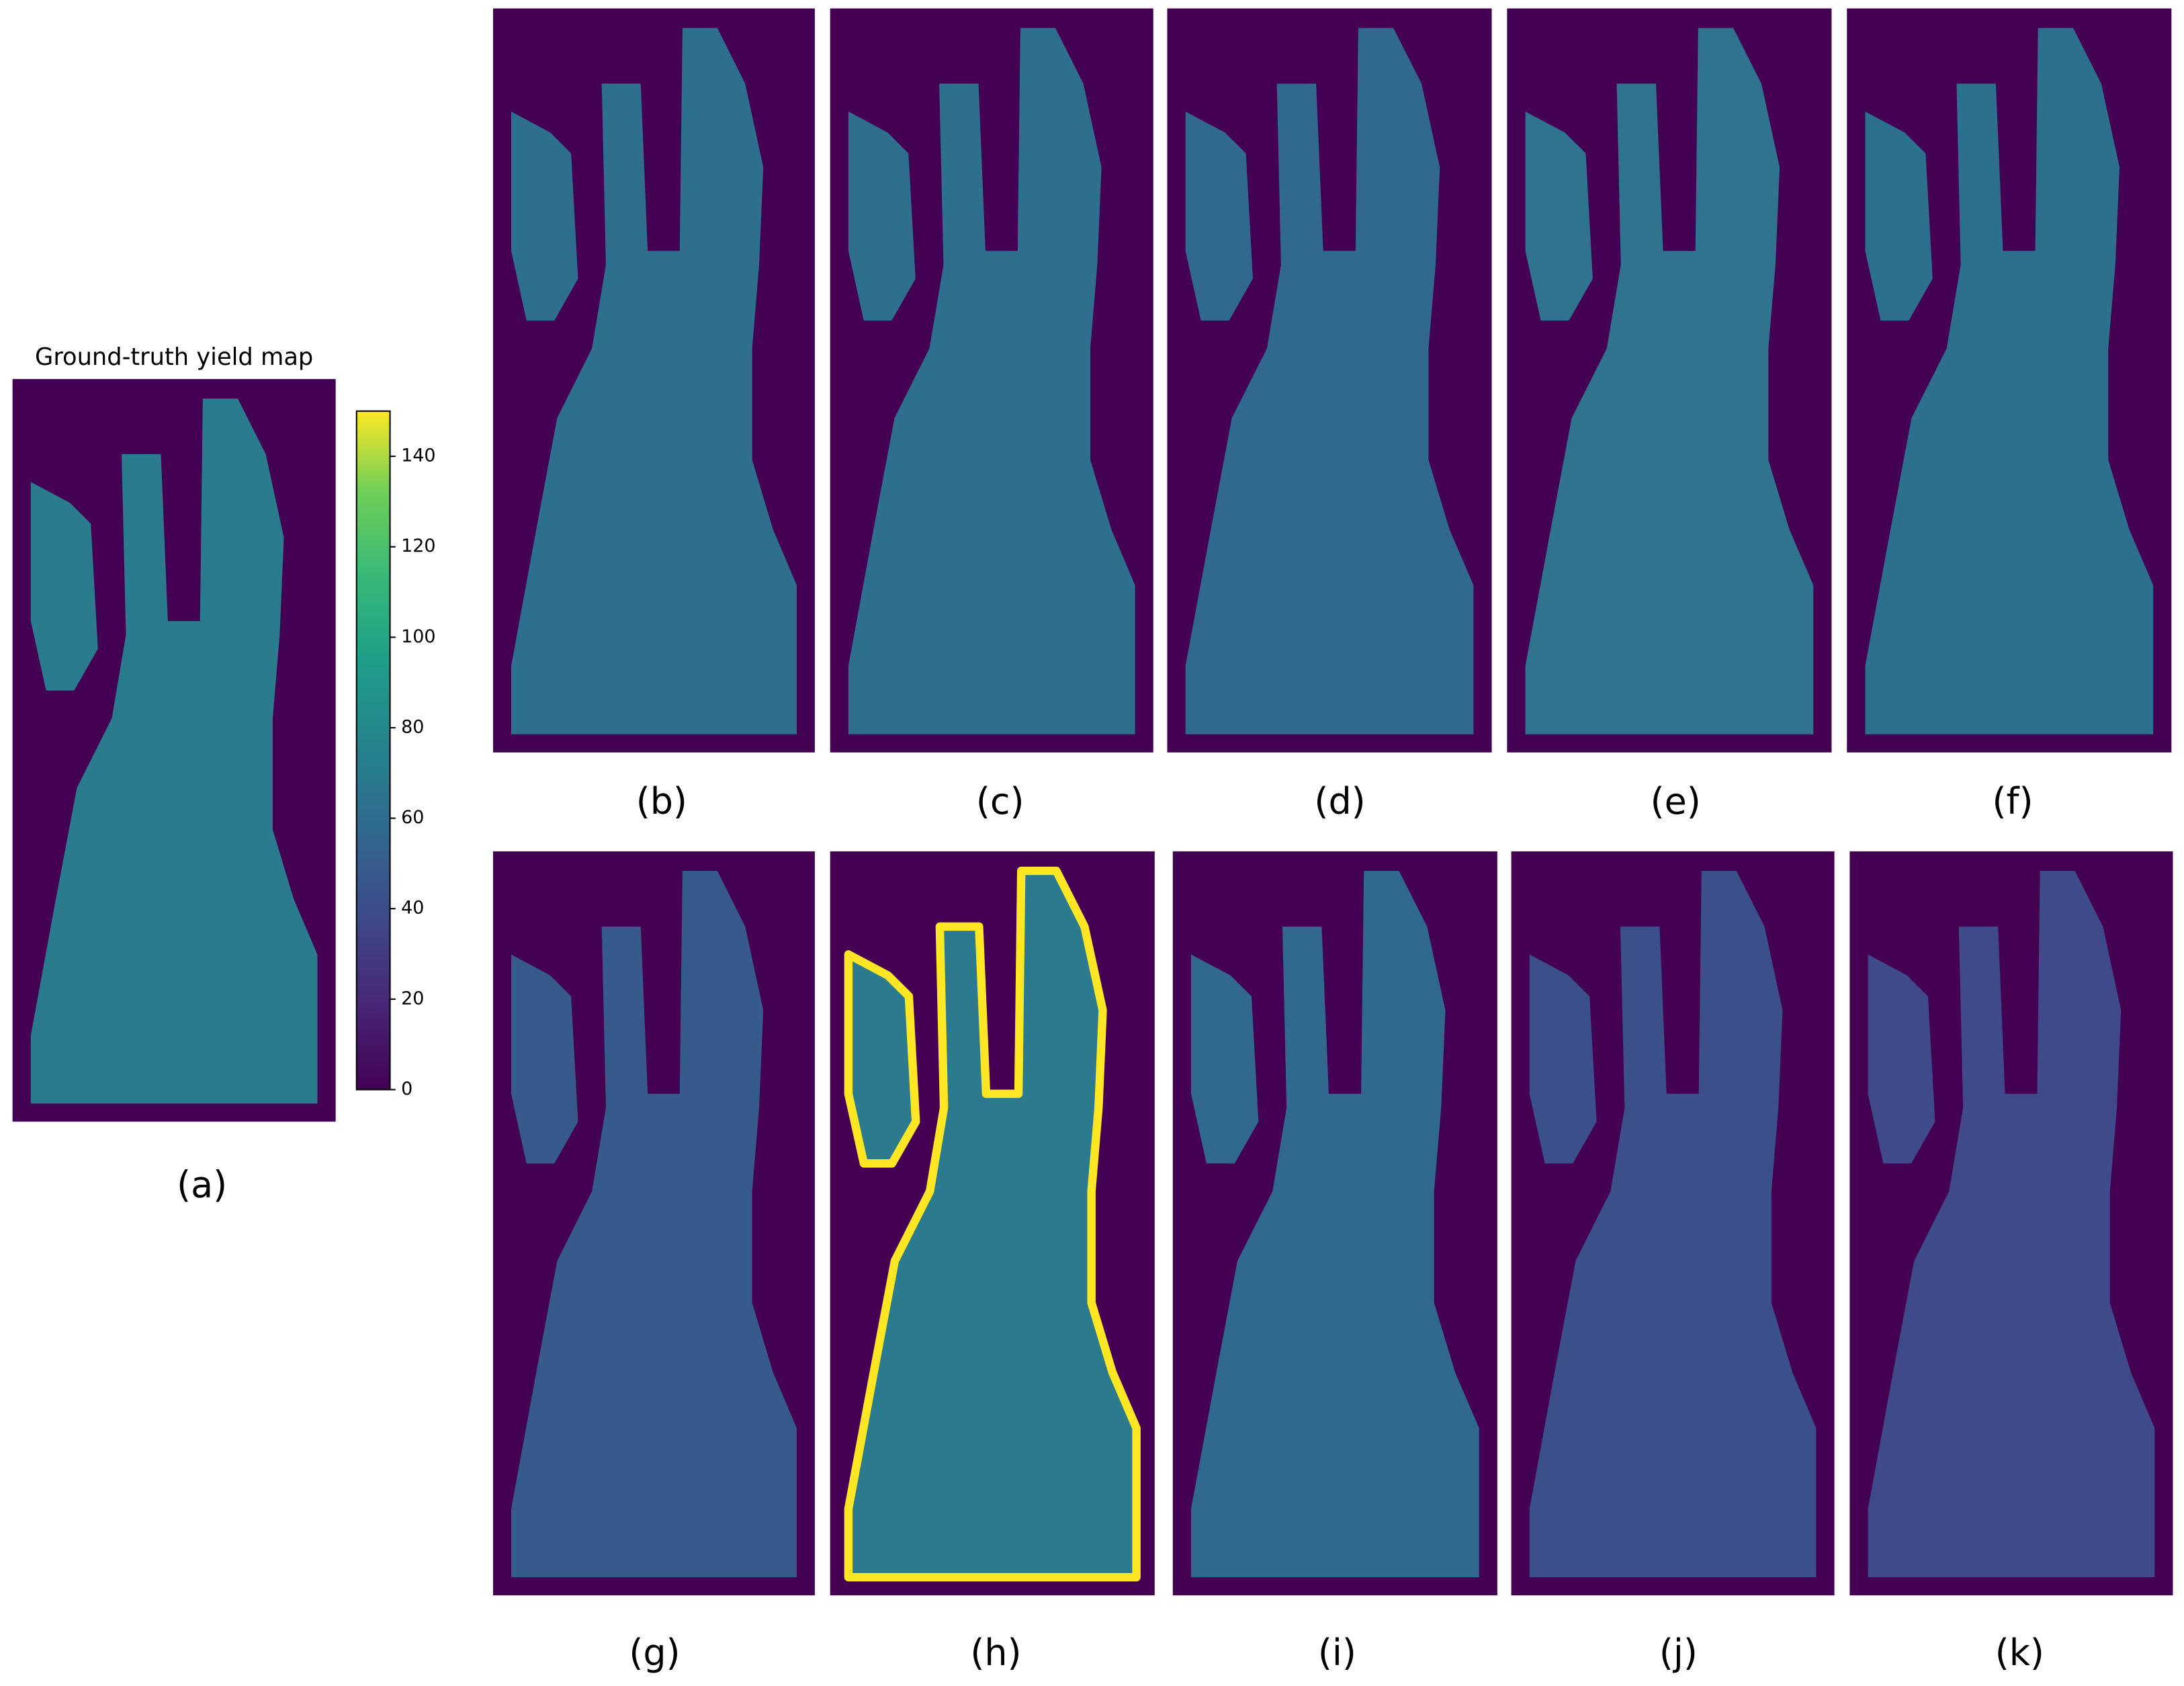  I want to click on colorbar-tick-label: 140, so click(418, 456).